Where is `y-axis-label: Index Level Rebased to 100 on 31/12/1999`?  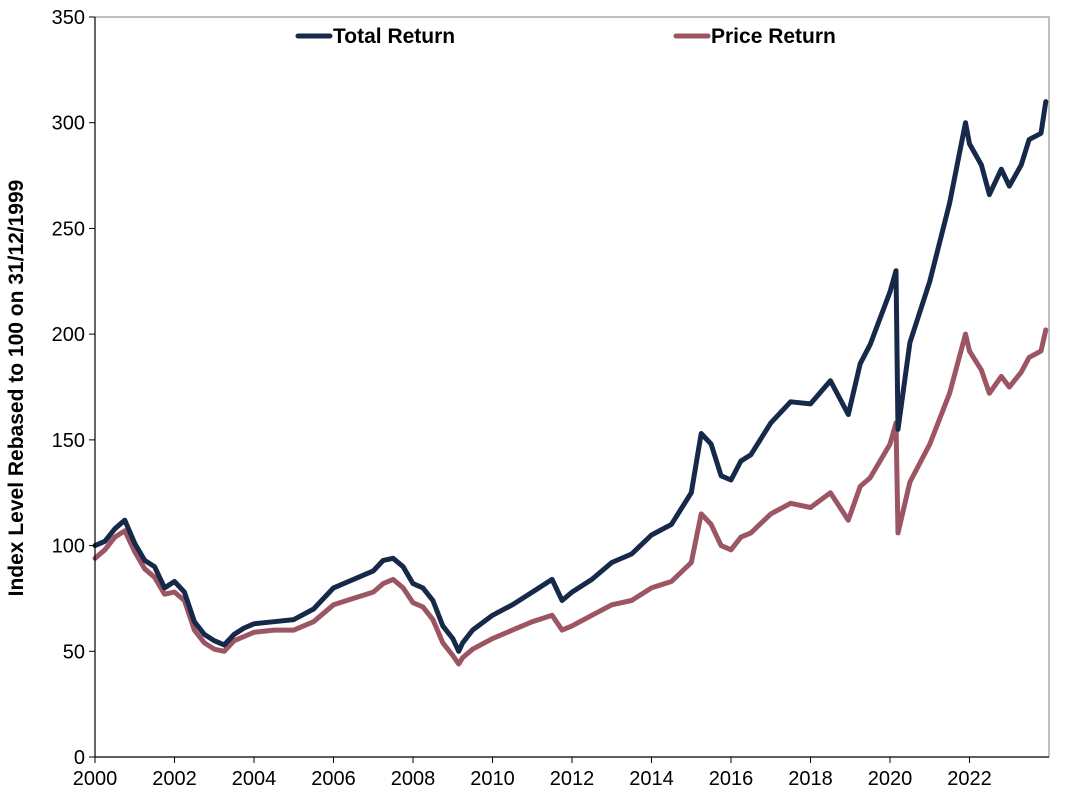 y-axis-label: Index Level Rebased to 100 on 31/12/1999 is located at coordinates (16, 388).